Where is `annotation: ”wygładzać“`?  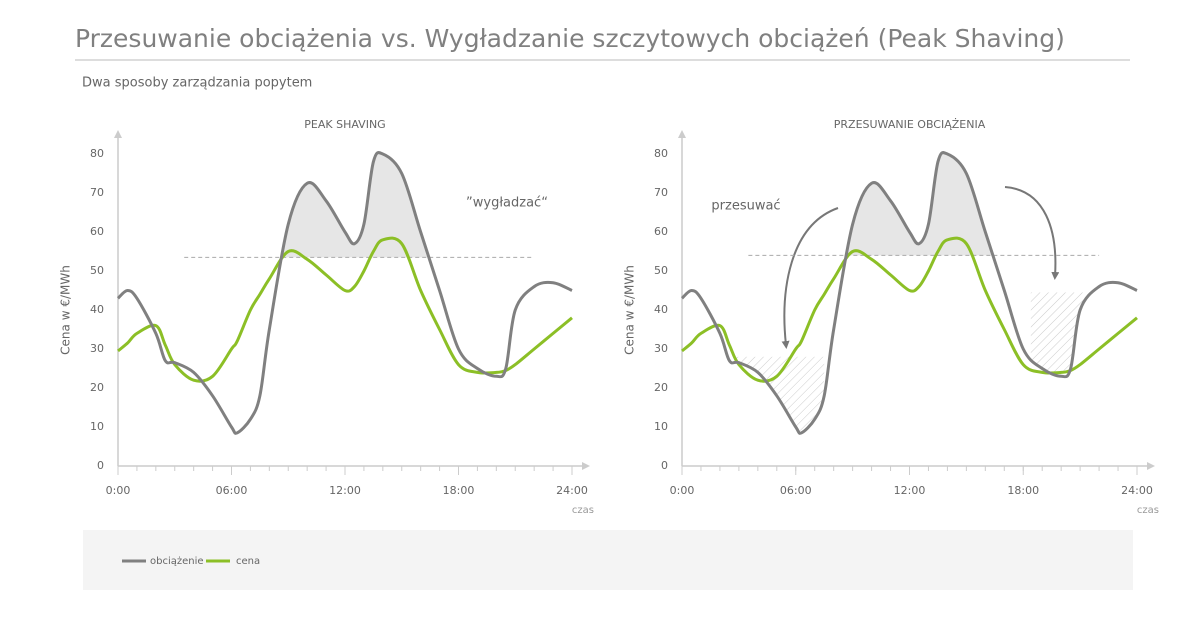 annotation: ”wygładzać“ is located at coordinates (507, 203).